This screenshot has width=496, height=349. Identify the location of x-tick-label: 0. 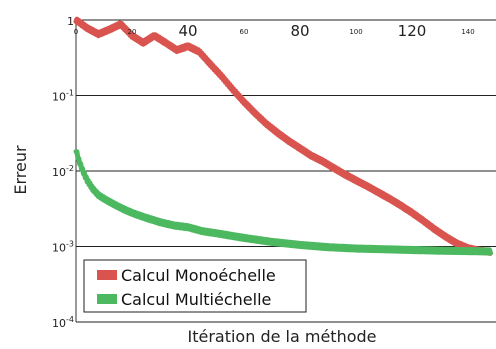
(76, 32).